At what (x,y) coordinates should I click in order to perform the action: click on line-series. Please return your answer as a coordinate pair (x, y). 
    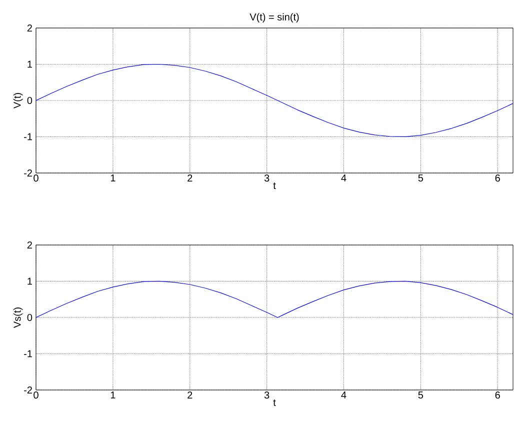
    Looking at the image, I should click on (274, 299).